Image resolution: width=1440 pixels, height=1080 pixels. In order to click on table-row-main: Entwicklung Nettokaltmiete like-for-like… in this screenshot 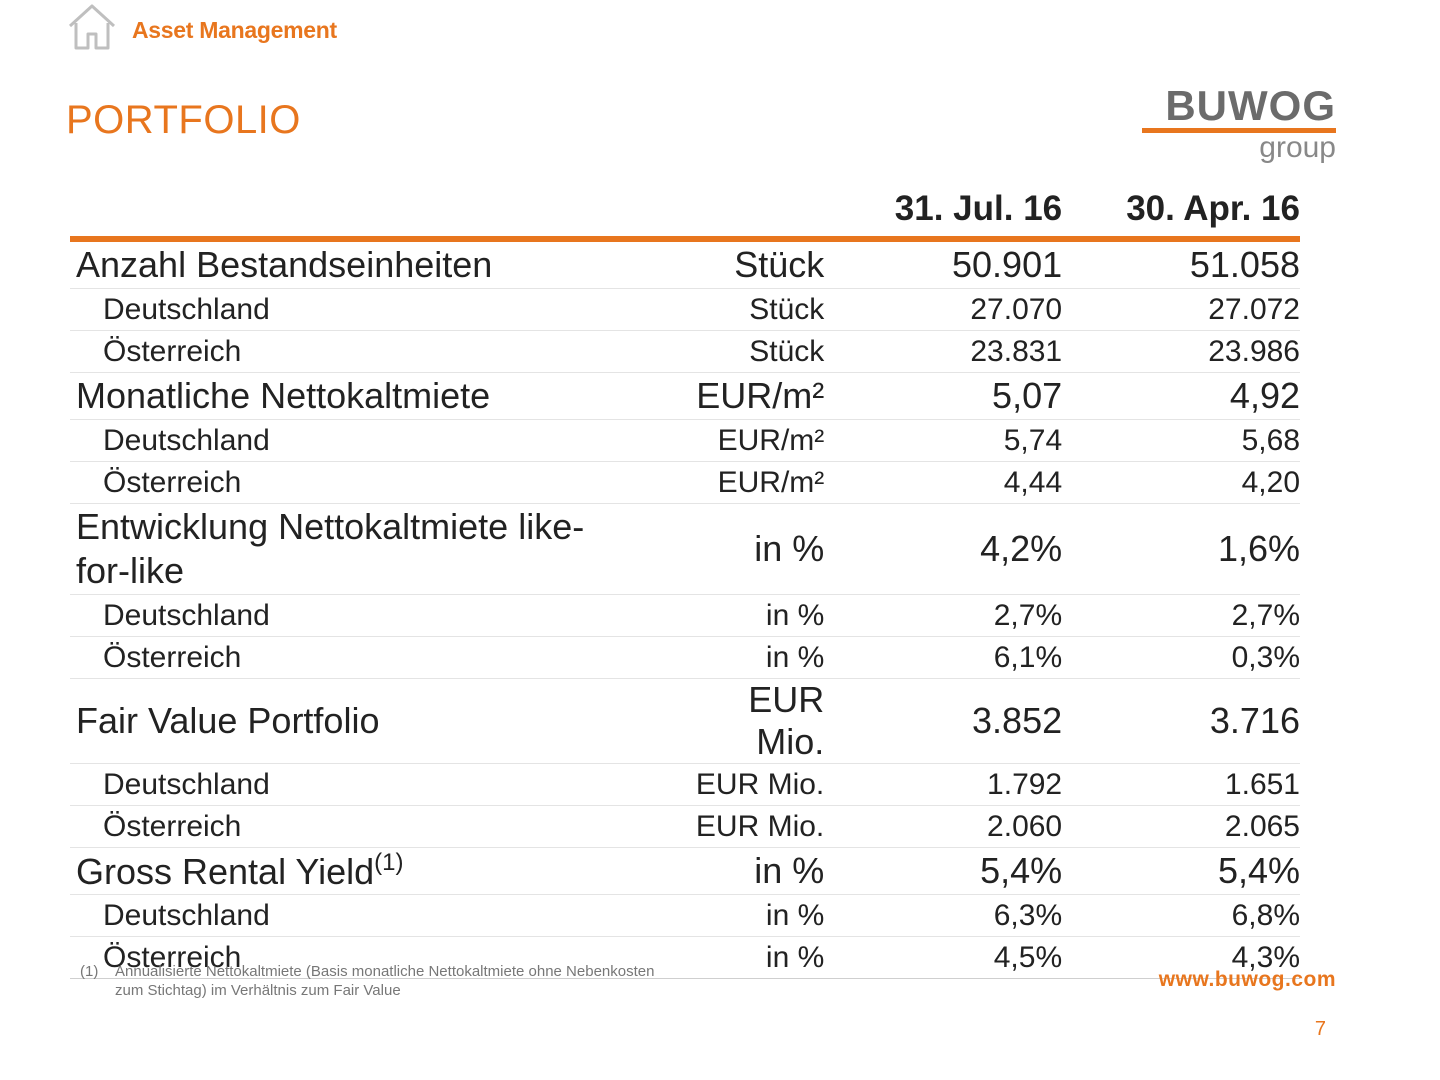, I will do `click(685, 549)`.